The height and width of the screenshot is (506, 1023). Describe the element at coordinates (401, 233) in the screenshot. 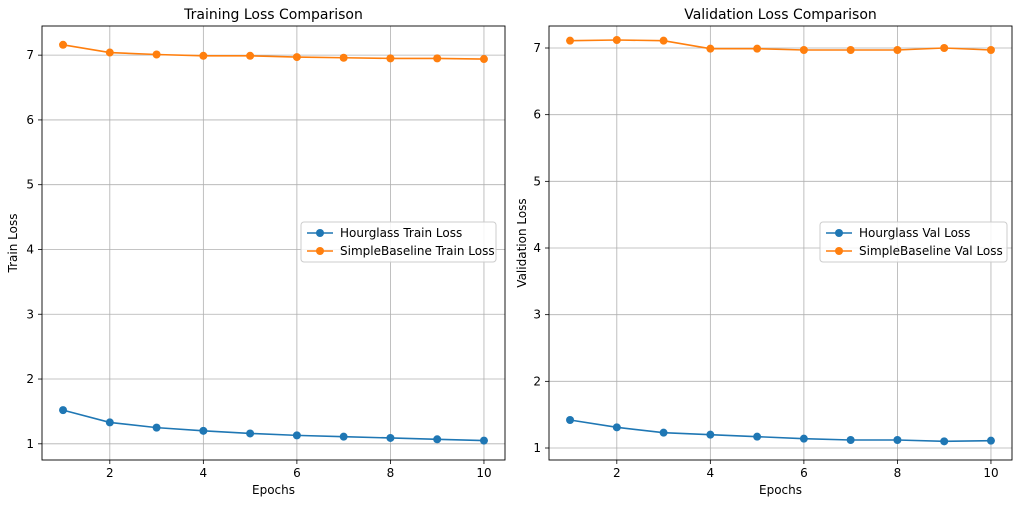

I see `legend-label: Hourglass Train Loss` at that location.